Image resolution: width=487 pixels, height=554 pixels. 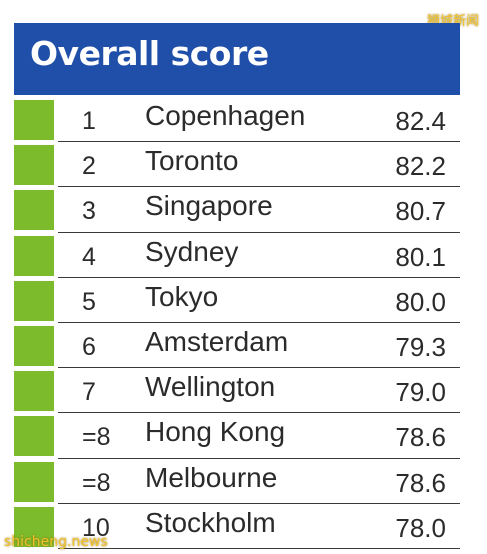 What do you see at coordinates (215, 432) in the screenshot?
I see `city-label: Hong Kong` at bounding box center [215, 432].